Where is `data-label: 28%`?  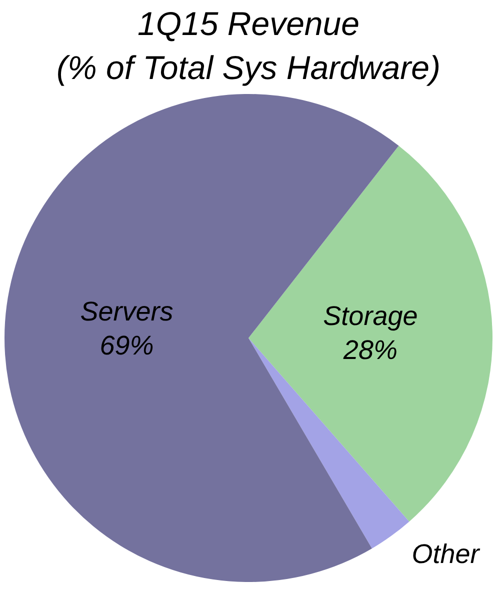 data-label: 28% is located at coordinates (370, 350).